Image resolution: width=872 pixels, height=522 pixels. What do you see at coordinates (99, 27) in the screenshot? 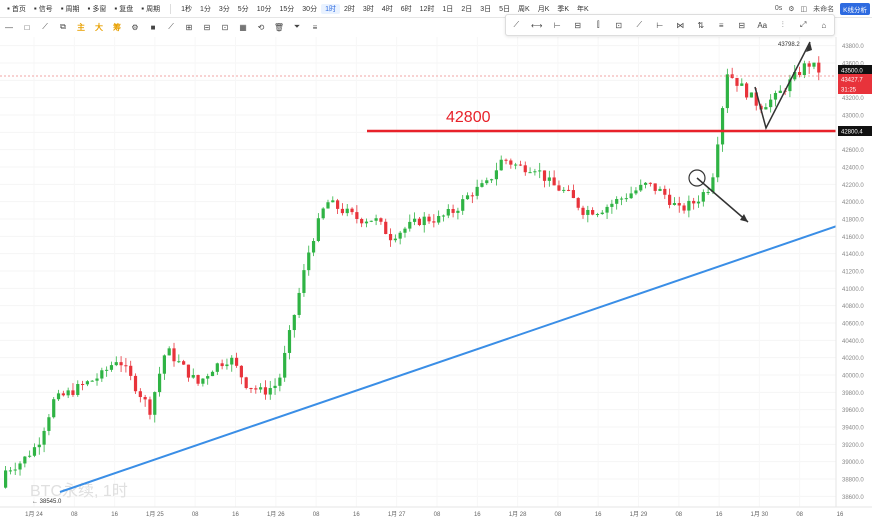
I see `tool-5: 大` at bounding box center [99, 27].